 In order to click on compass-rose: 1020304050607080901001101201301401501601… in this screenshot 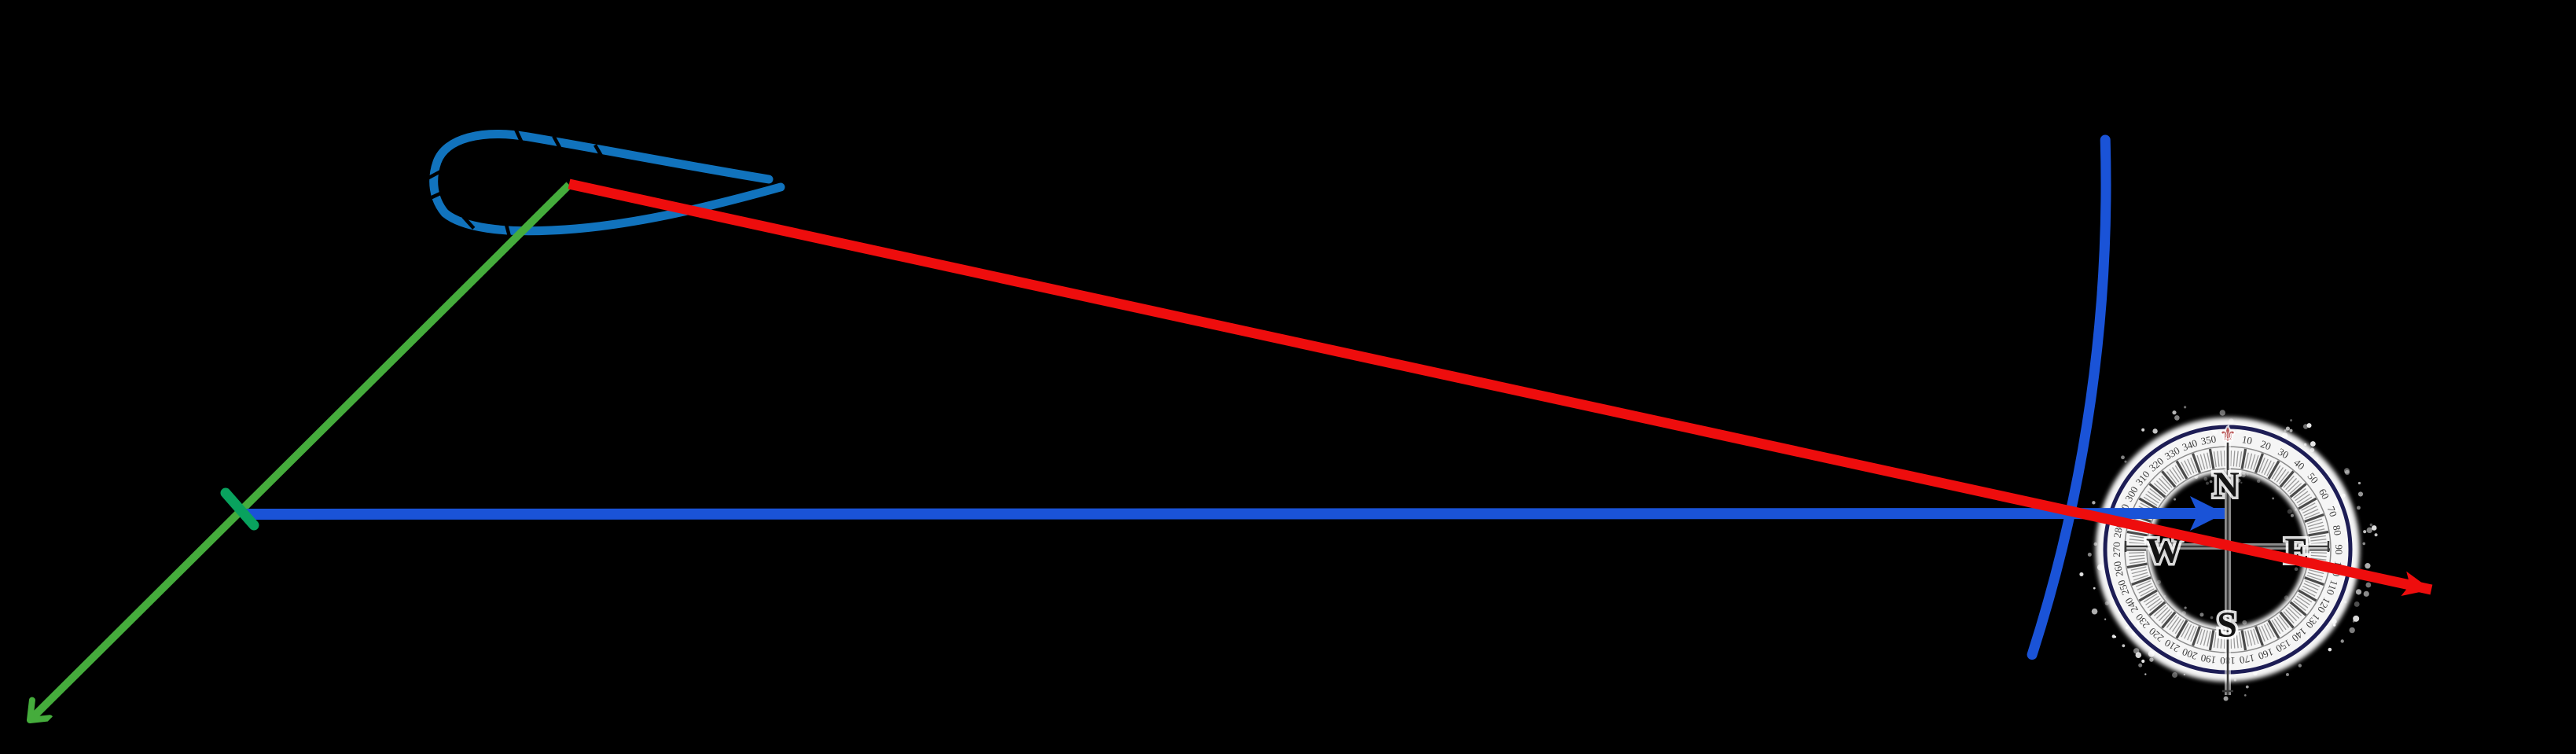, I will do `click(2228, 554)`.